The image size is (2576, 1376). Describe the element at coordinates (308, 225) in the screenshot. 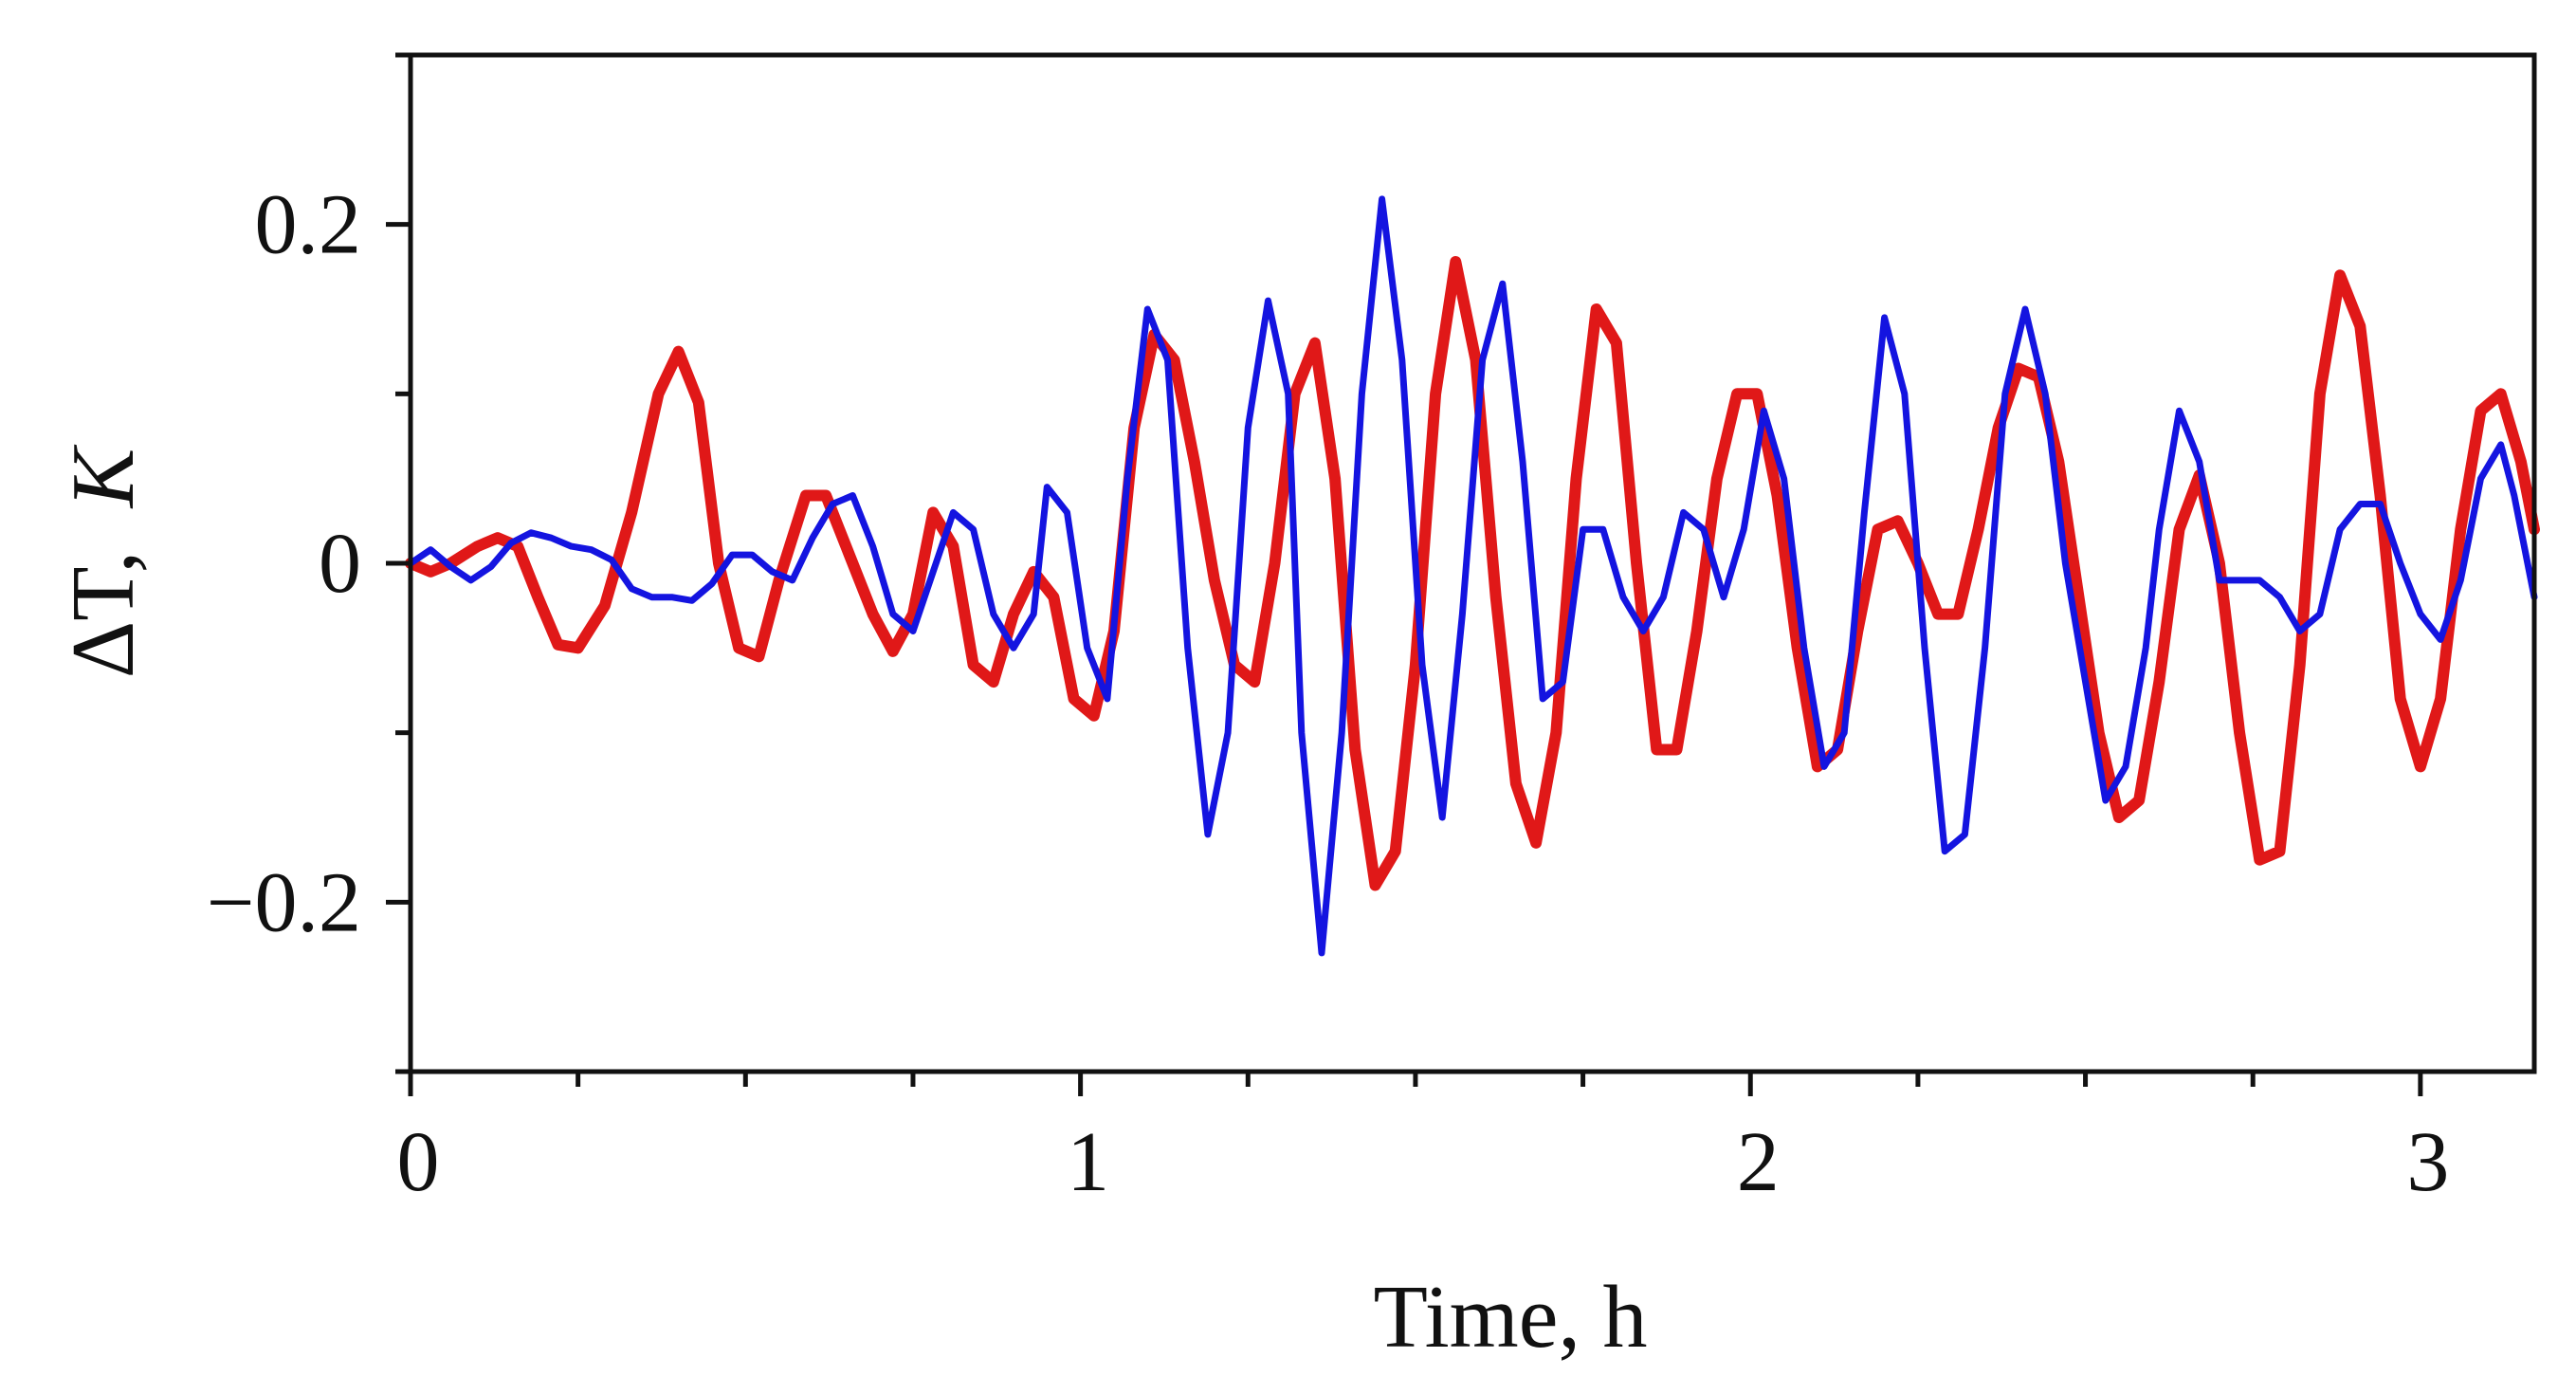

I see `y-tick-label: 0.2` at that location.